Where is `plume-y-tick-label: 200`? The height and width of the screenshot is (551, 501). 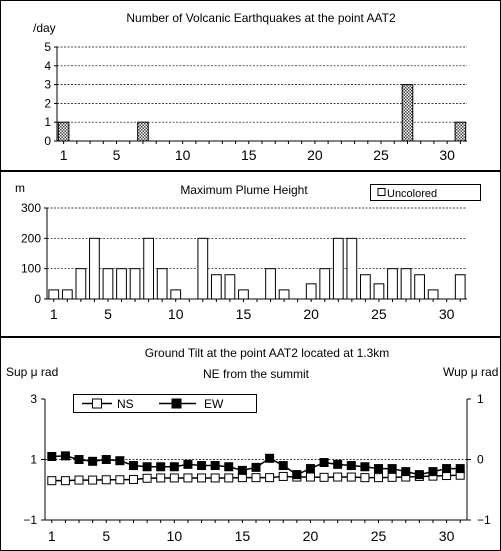
plume-y-tick-label: 200 is located at coordinates (31, 238).